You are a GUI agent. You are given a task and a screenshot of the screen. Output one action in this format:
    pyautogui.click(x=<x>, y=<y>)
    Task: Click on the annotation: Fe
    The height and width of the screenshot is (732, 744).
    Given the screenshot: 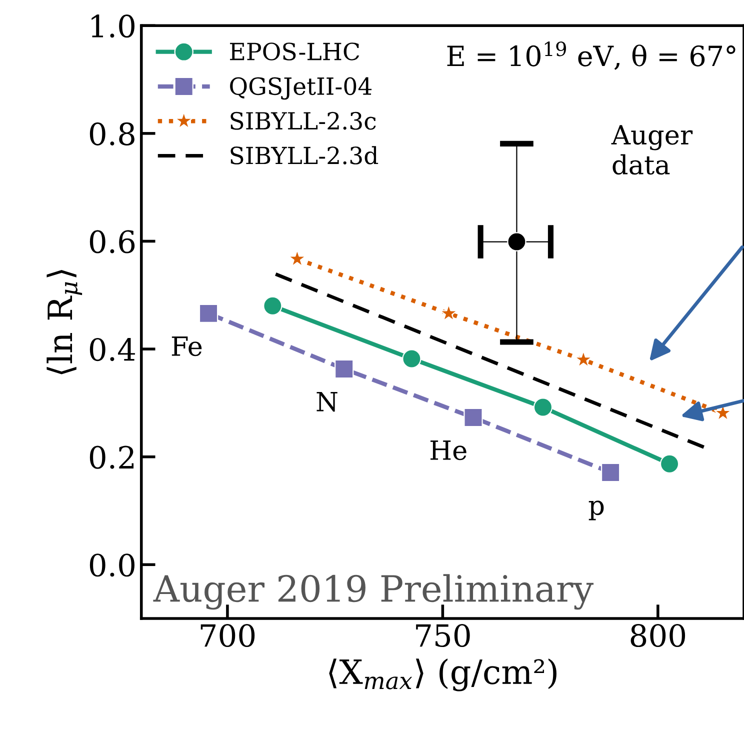 What is the action you would take?
    pyautogui.click(x=187, y=346)
    